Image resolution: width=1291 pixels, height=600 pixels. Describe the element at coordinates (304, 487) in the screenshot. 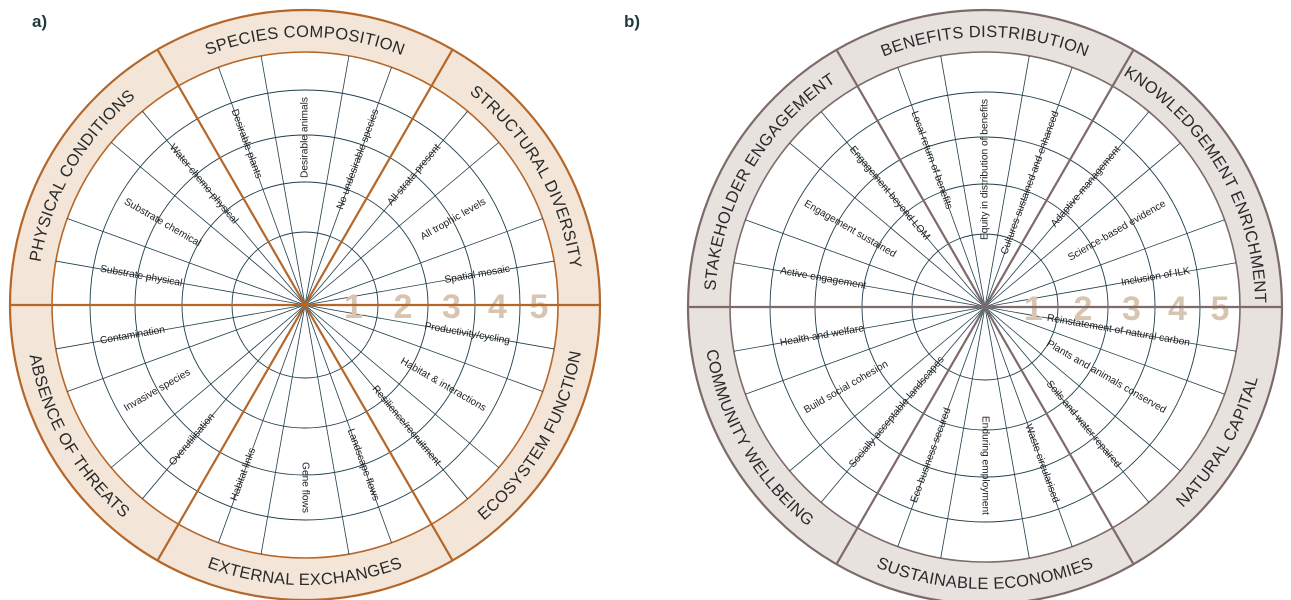

I see `item-label-gene-flows: Gene flows` at that location.